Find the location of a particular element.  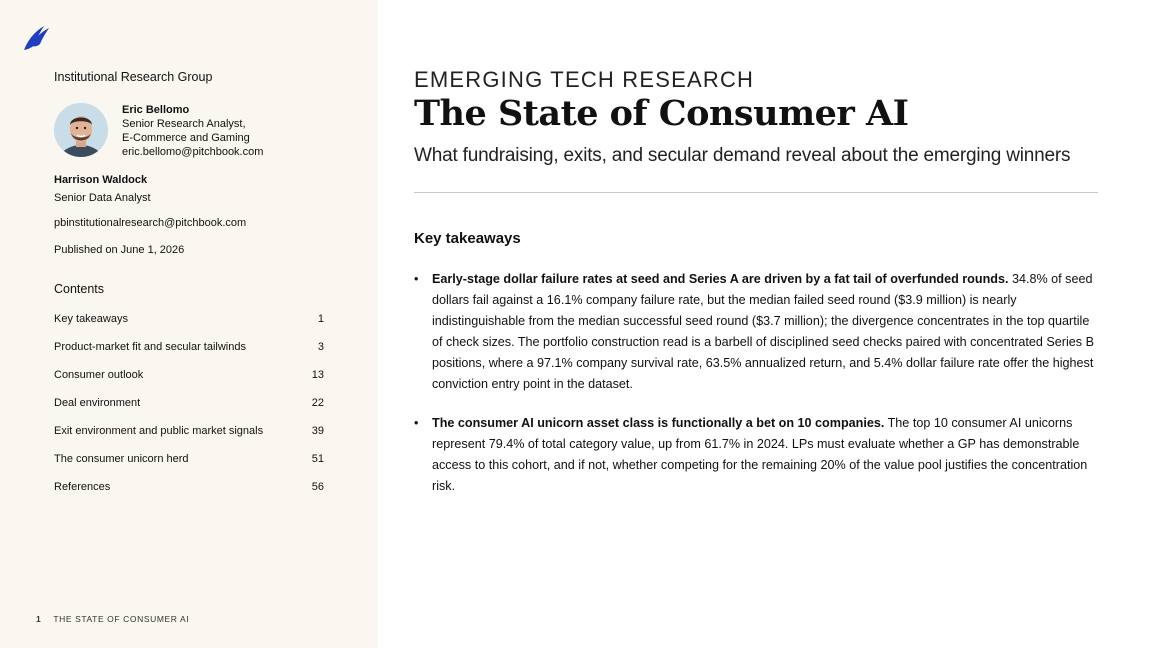

toc-item: The consumer unicorn herd 51 is located at coordinates (189, 466).